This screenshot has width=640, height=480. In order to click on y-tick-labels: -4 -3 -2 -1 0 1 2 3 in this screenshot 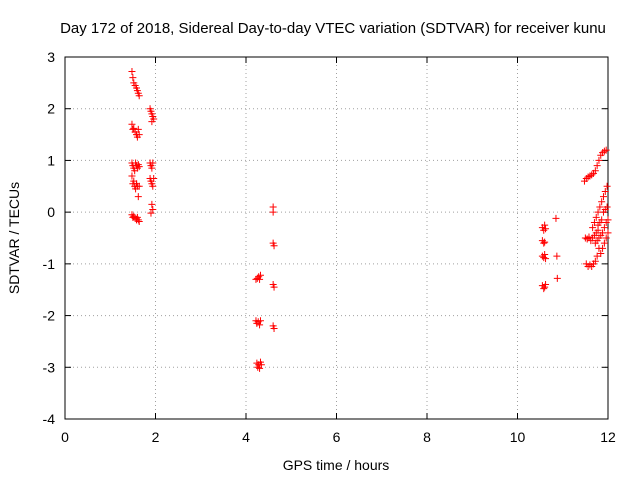, I will do `click(49, 238)`.